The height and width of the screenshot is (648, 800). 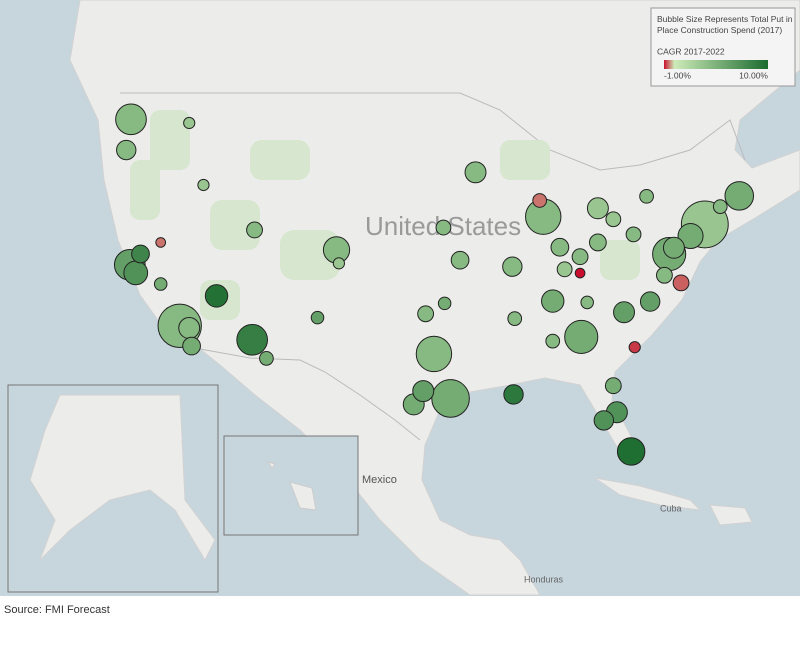 I want to click on color-scale-bar, so click(x=716, y=64).